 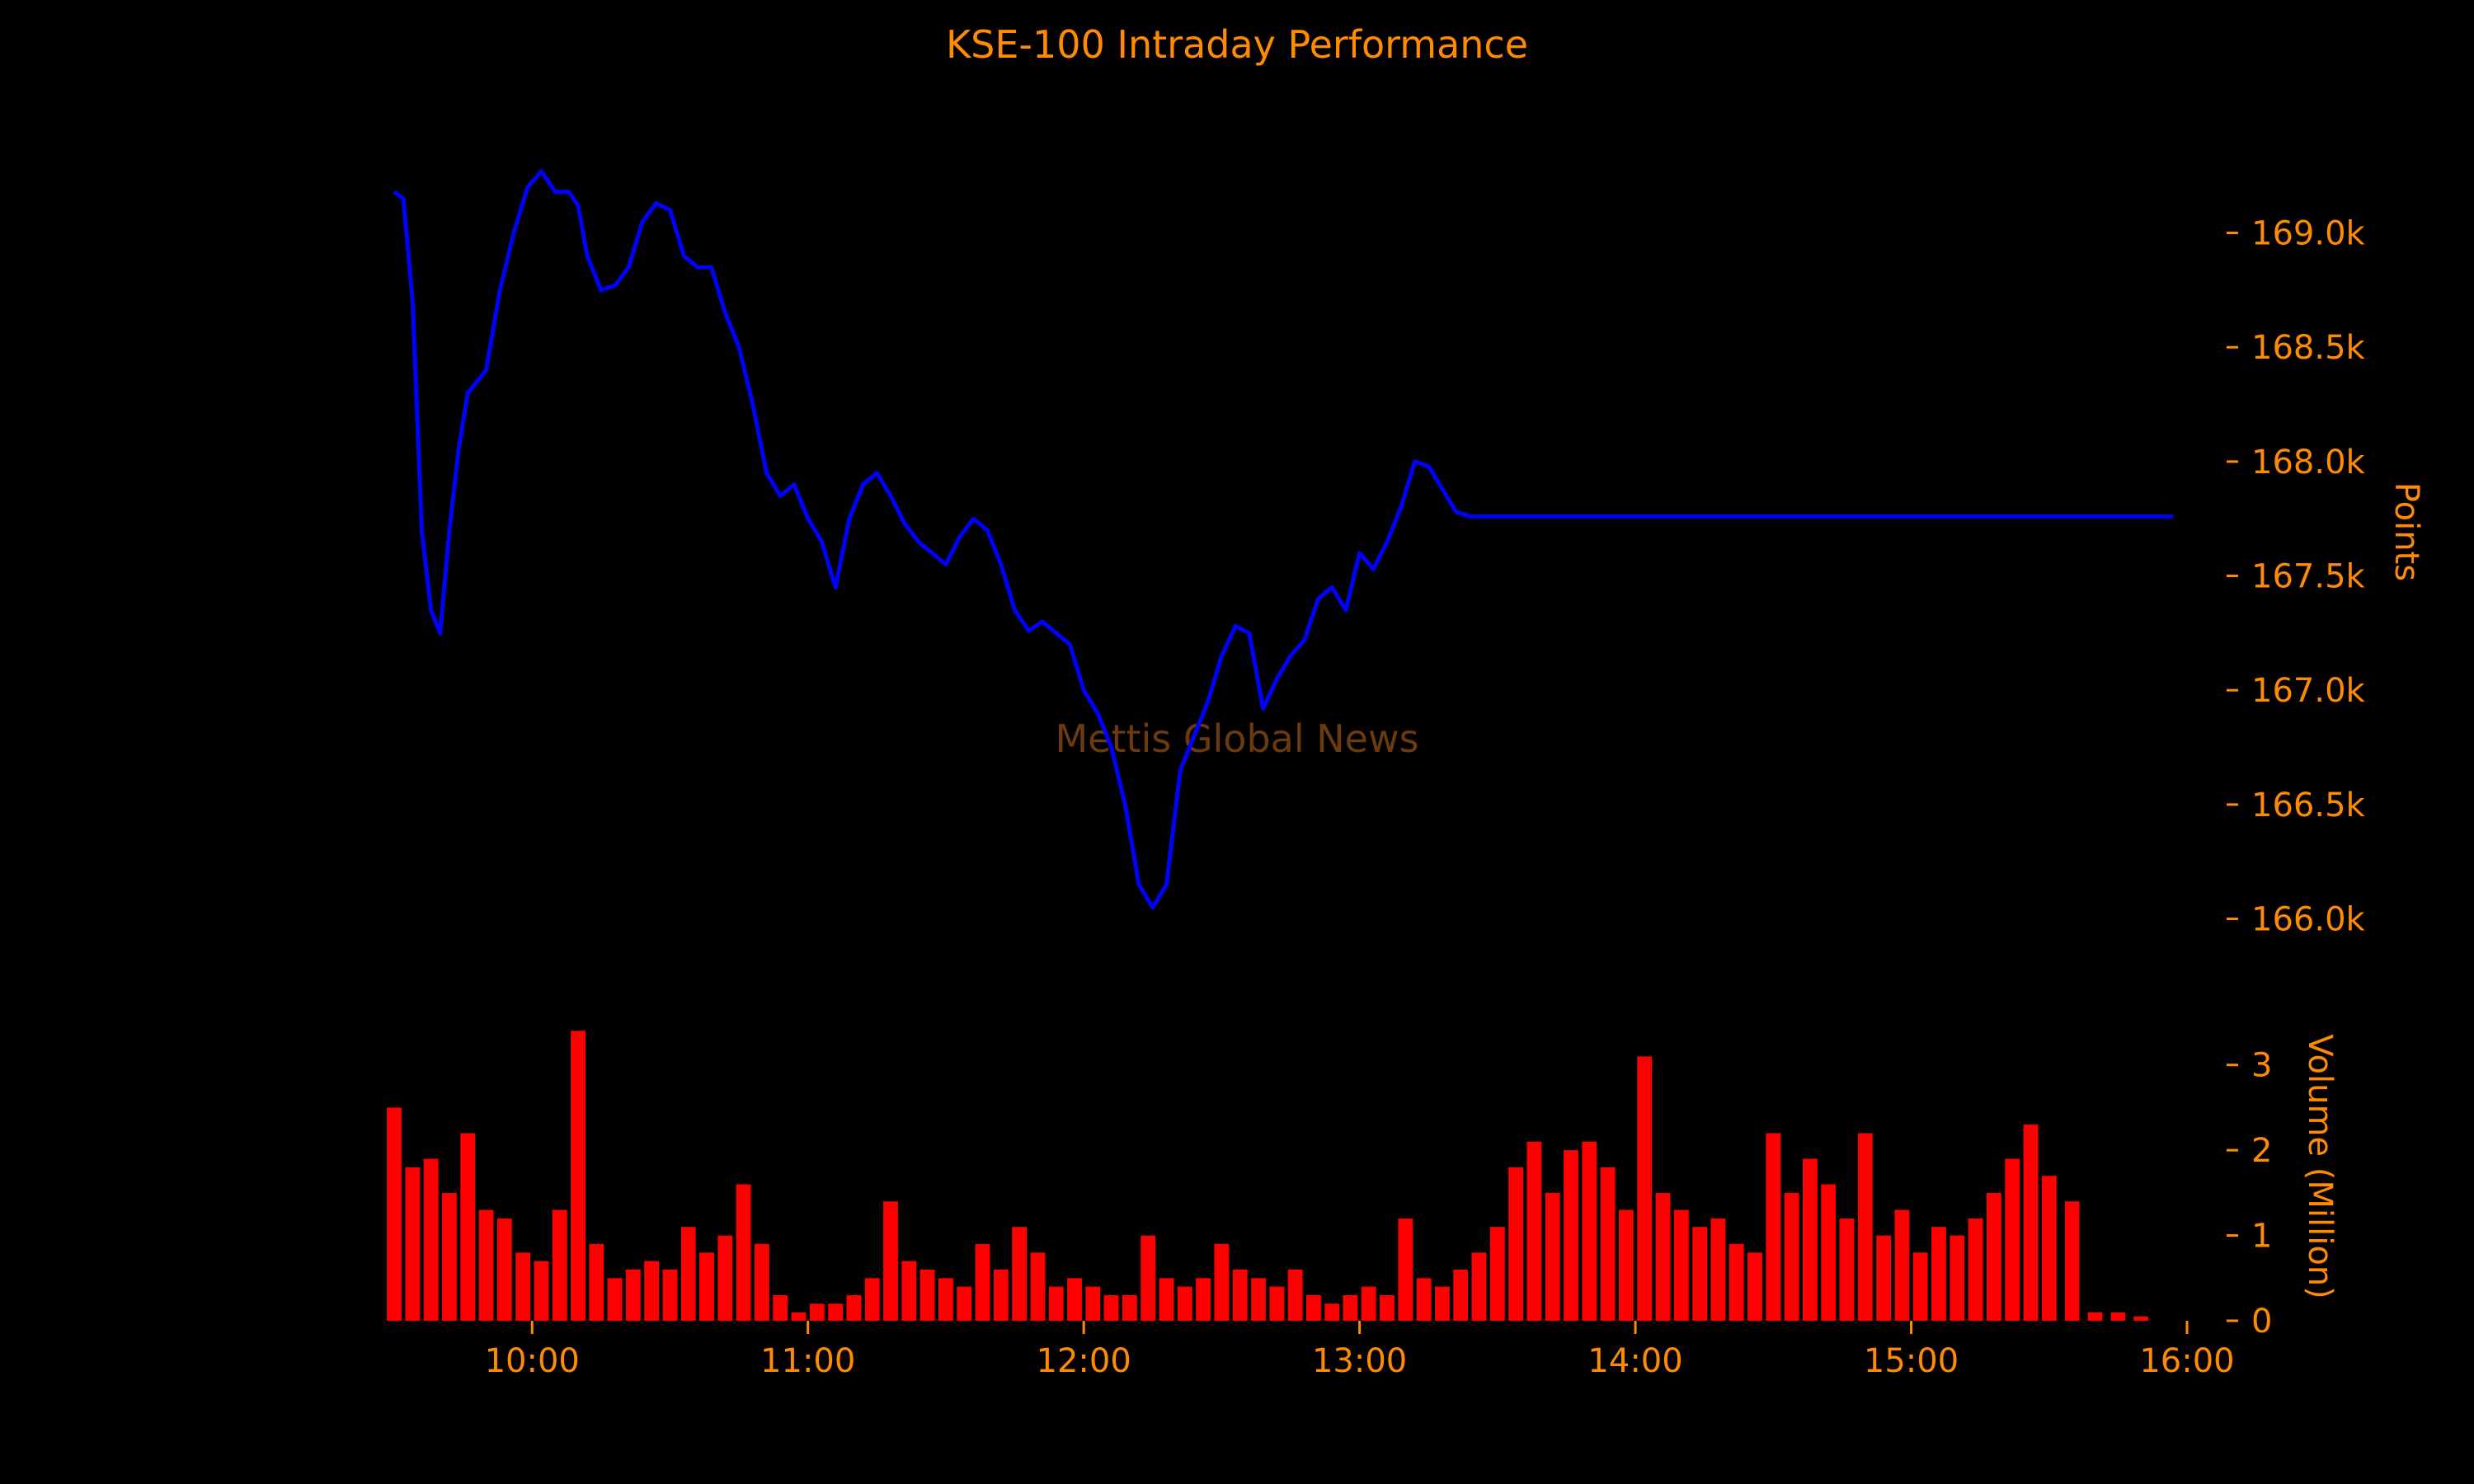 What do you see at coordinates (1359, 1361) in the screenshot?
I see `time-tick-label: 13:00` at bounding box center [1359, 1361].